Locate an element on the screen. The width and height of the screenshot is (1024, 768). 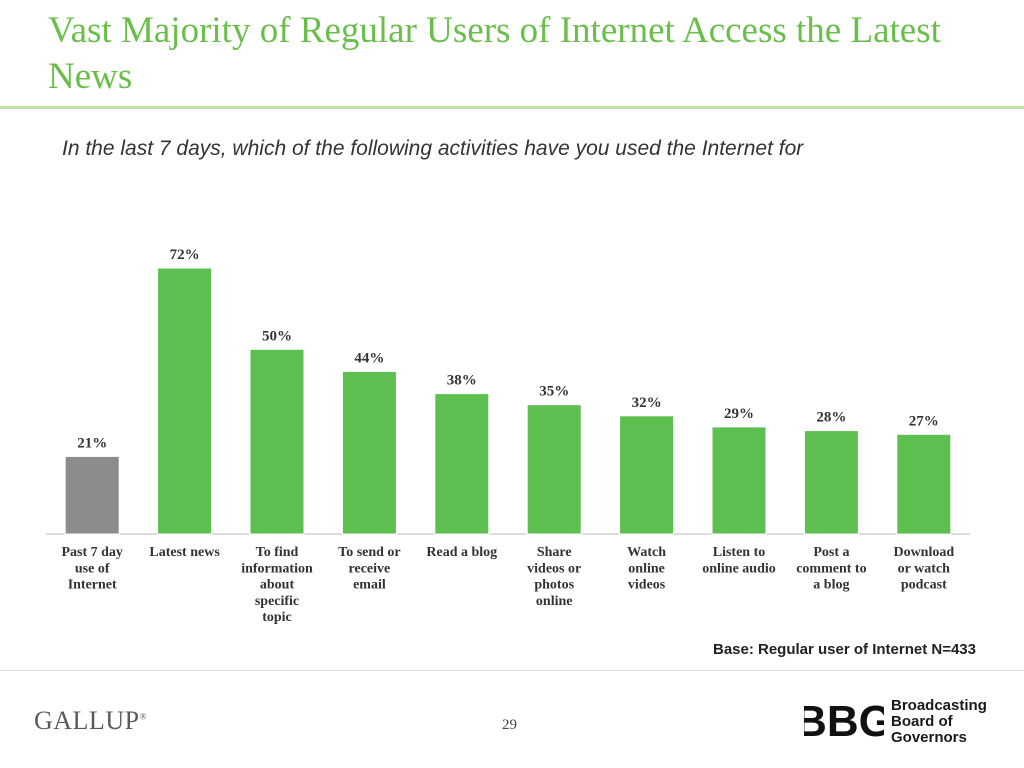
svg-text: BBG is located at coordinates (844, 720).